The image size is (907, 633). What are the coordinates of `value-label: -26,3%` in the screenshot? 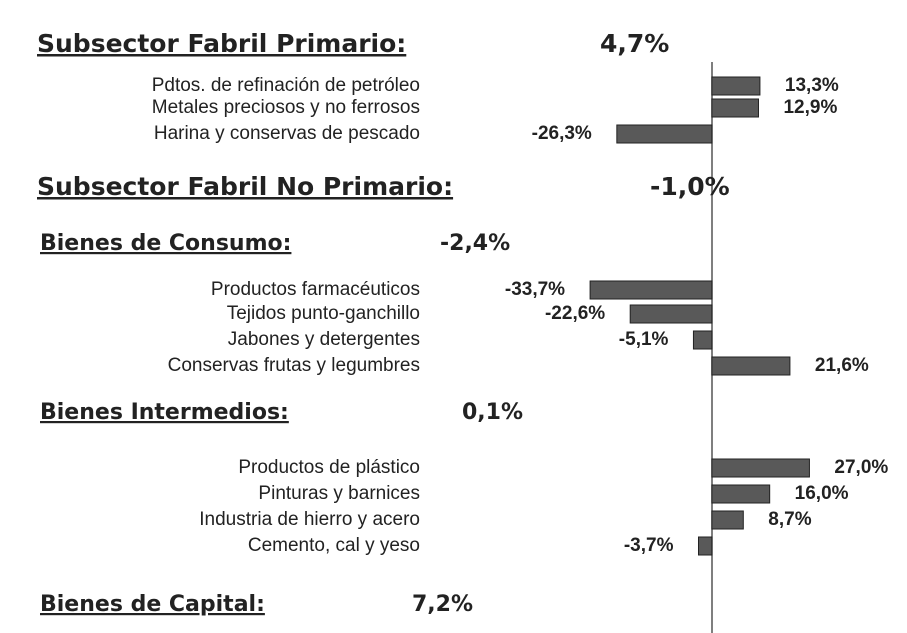 It's located at (562, 133).